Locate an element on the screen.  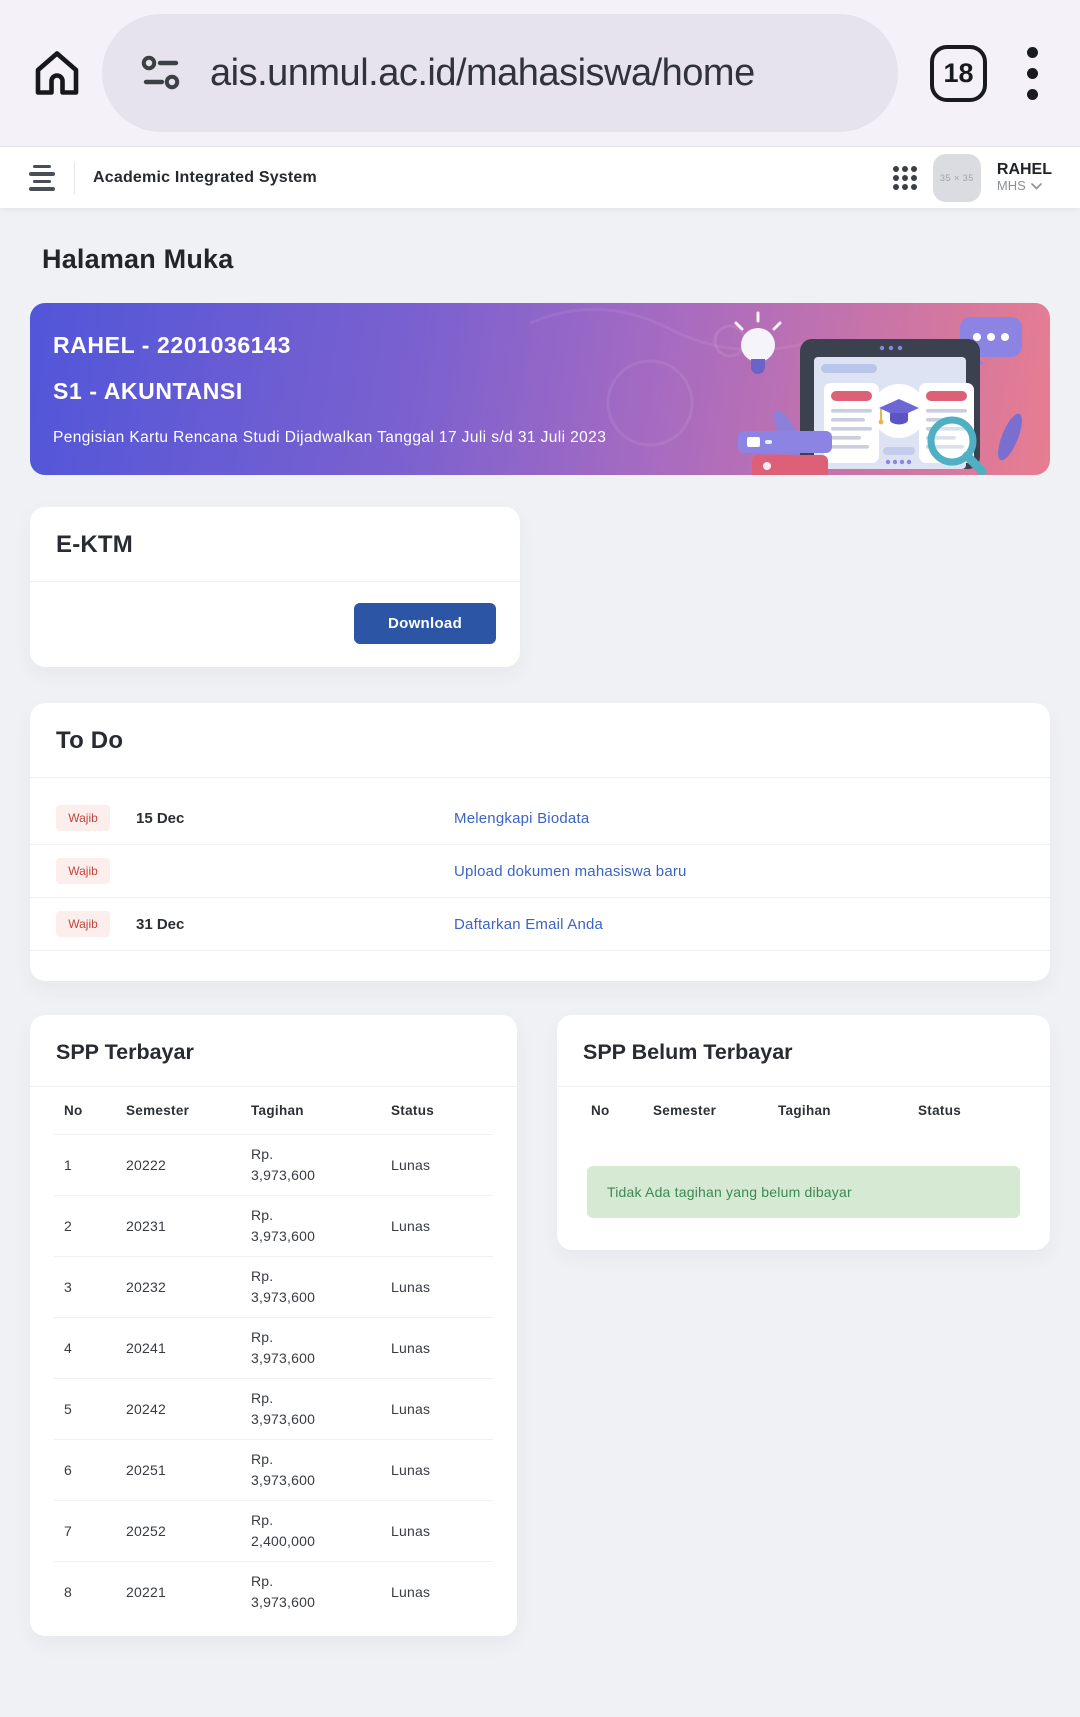
todo-task-link: Melengkapi Biodata is located at coordinates (522, 818).